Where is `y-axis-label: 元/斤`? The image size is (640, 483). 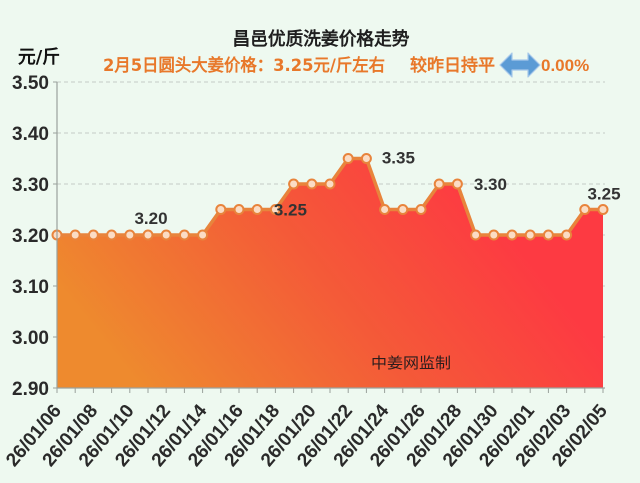 y-axis-label: 元/斤 is located at coordinates (39, 57).